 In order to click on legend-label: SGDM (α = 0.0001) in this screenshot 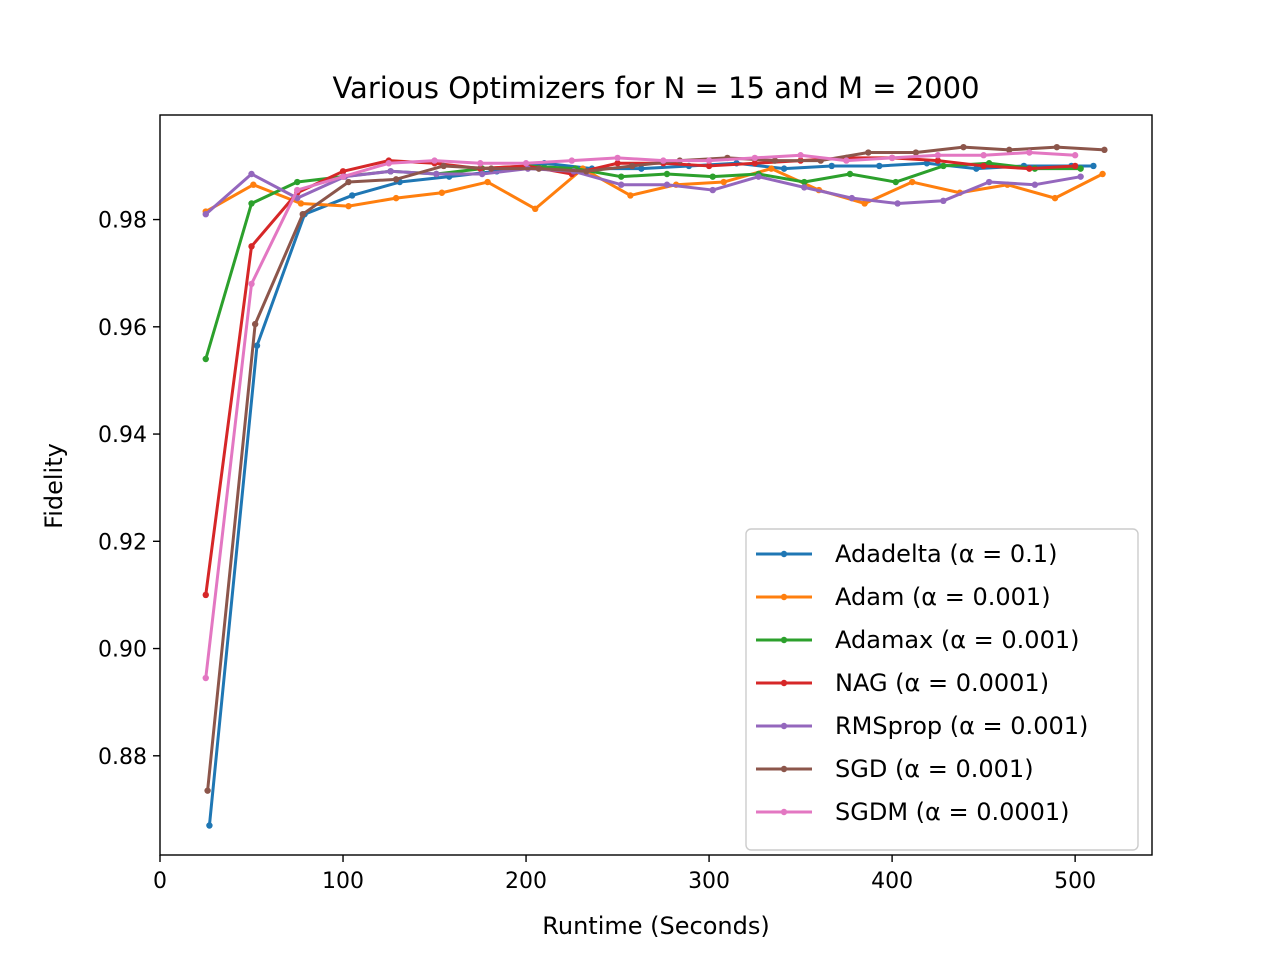, I will do `click(952, 812)`.